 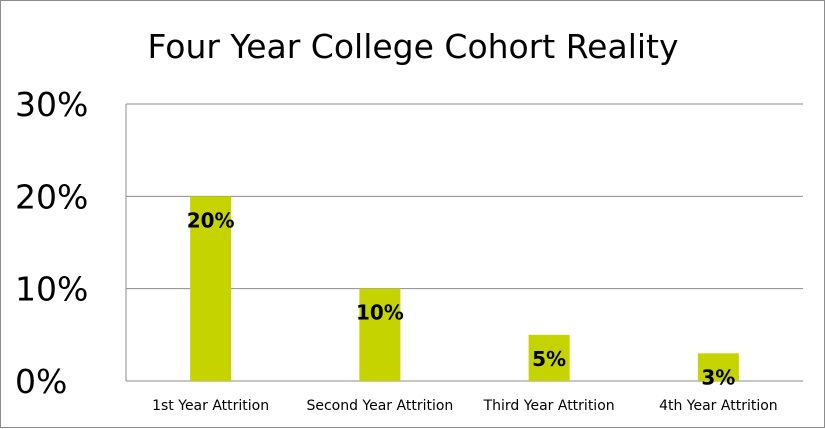 What do you see at coordinates (51, 104) in the screenshot?
I see `y-tick-label: 30%` at bounding box center [51, 104].